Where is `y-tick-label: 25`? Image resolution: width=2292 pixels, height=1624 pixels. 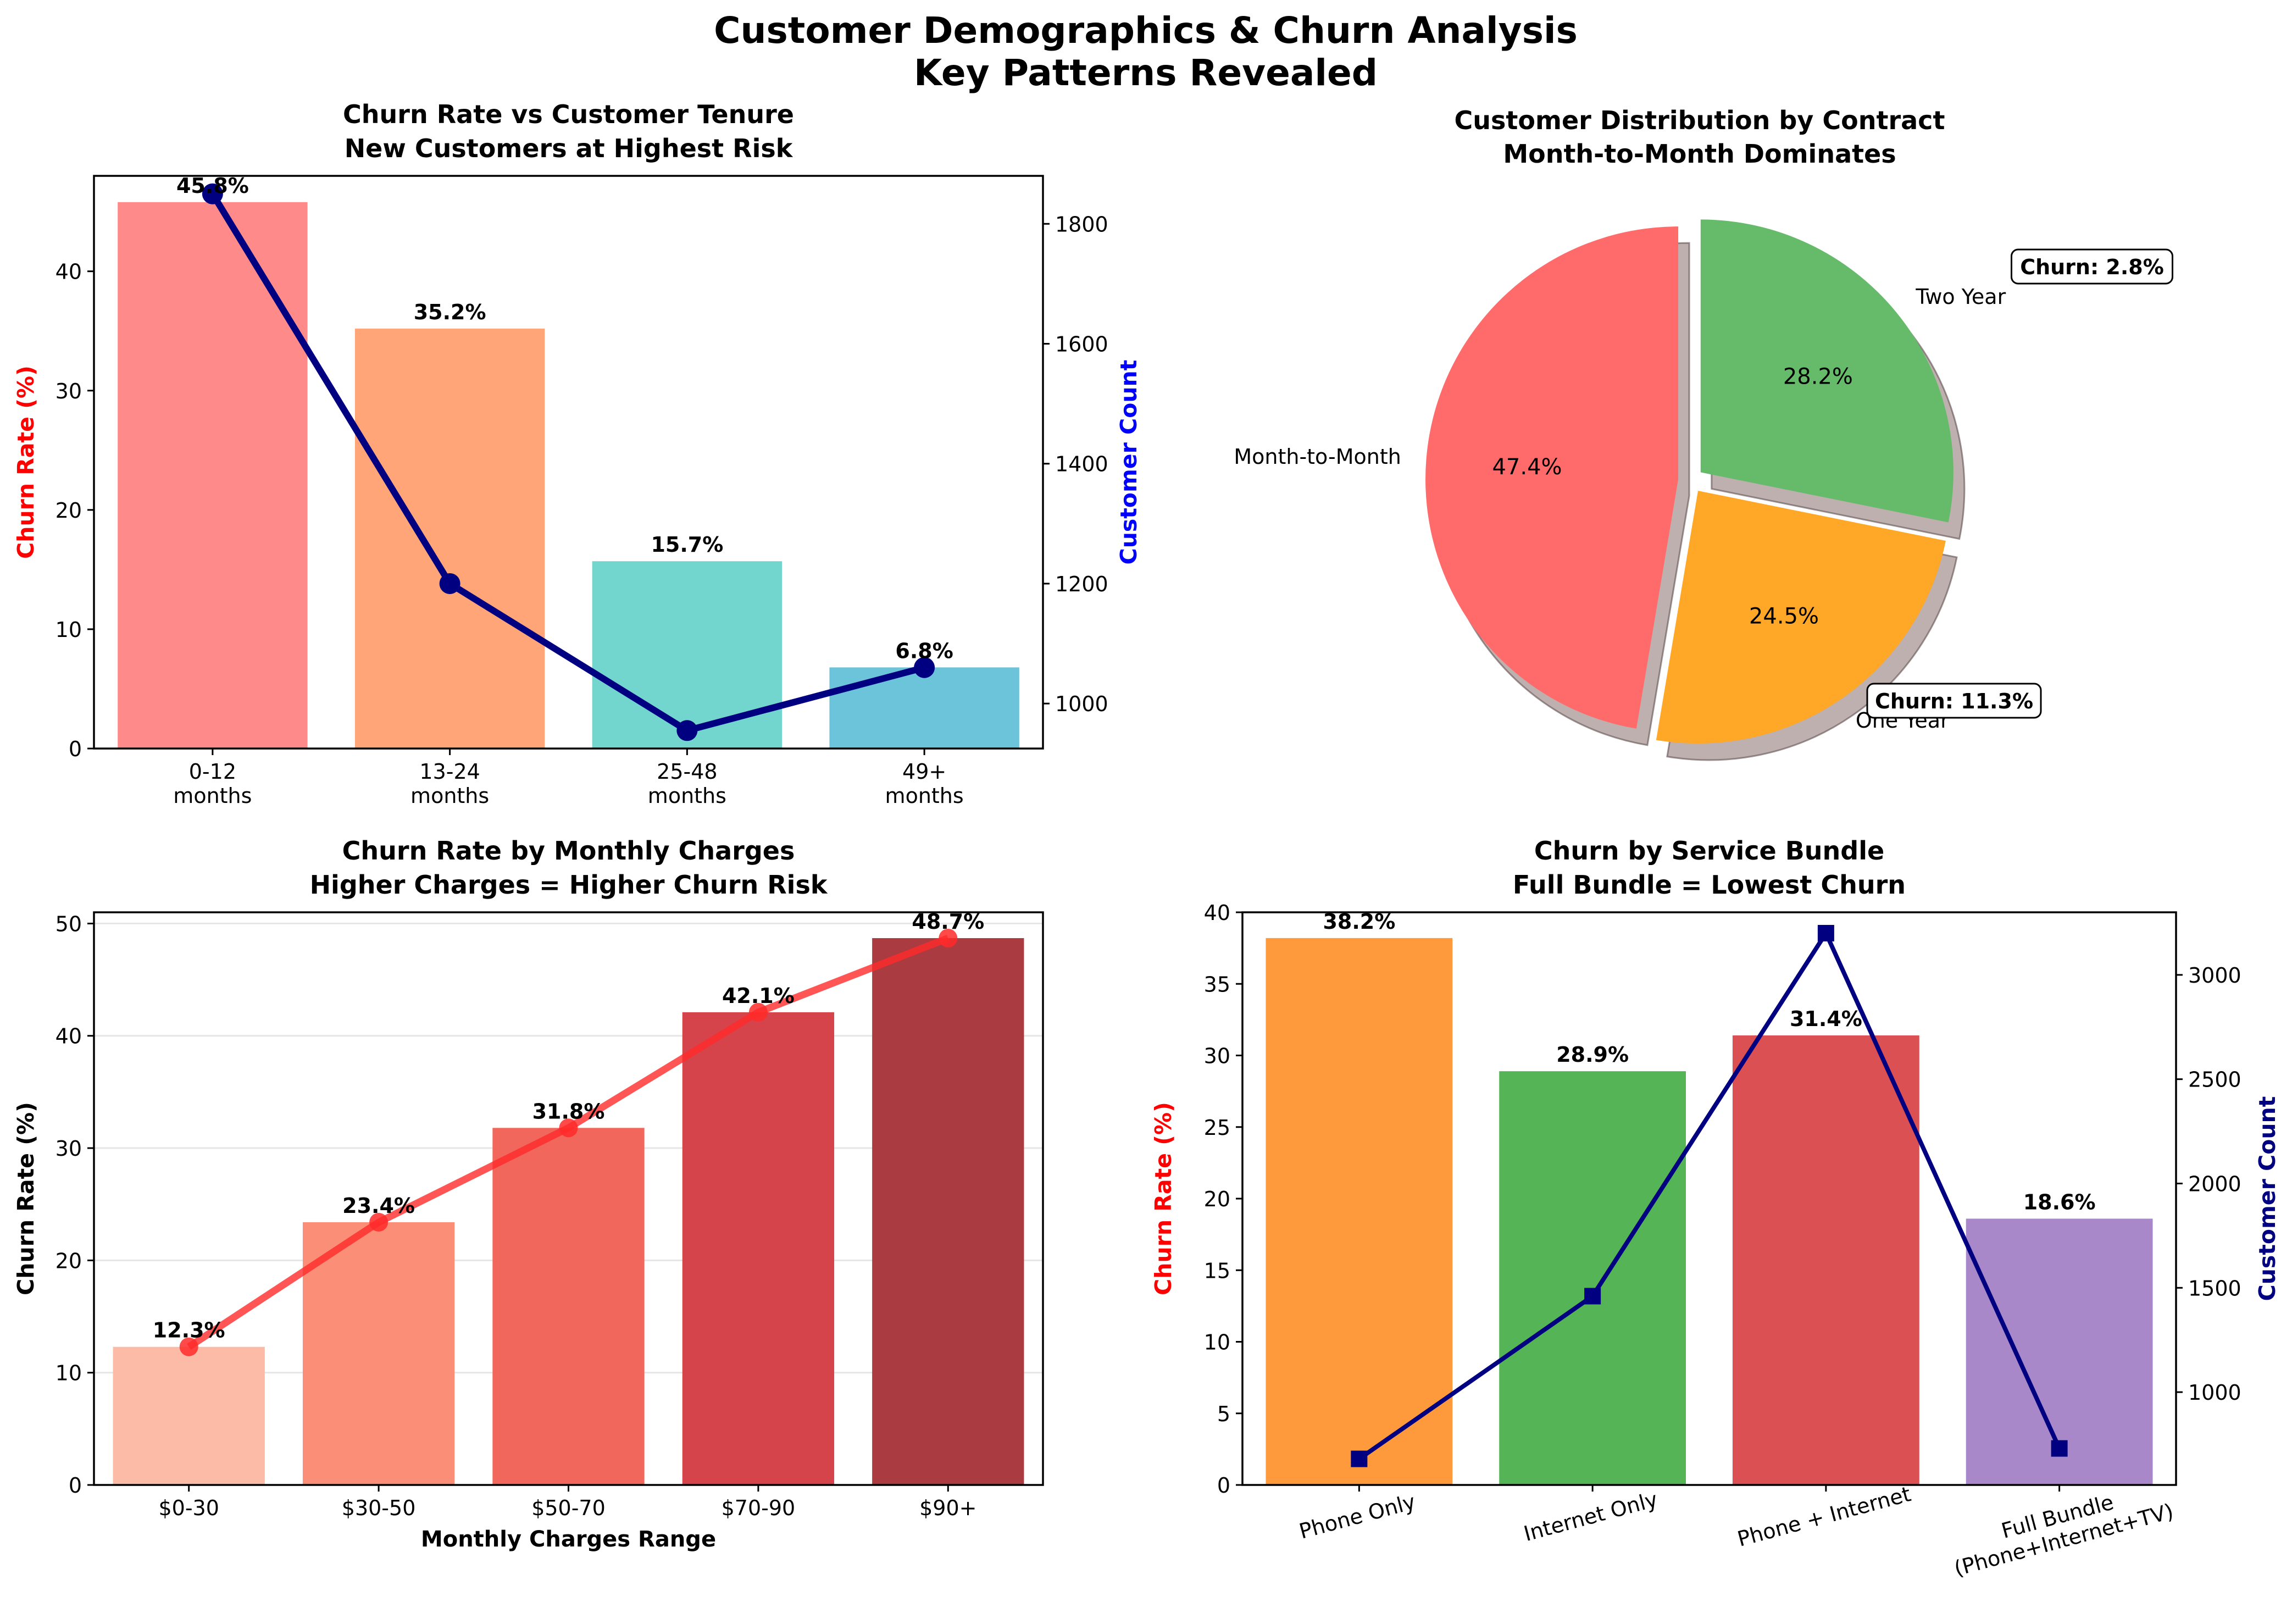 y-tick-label: 25 is located at coordinates (1217, 1128).